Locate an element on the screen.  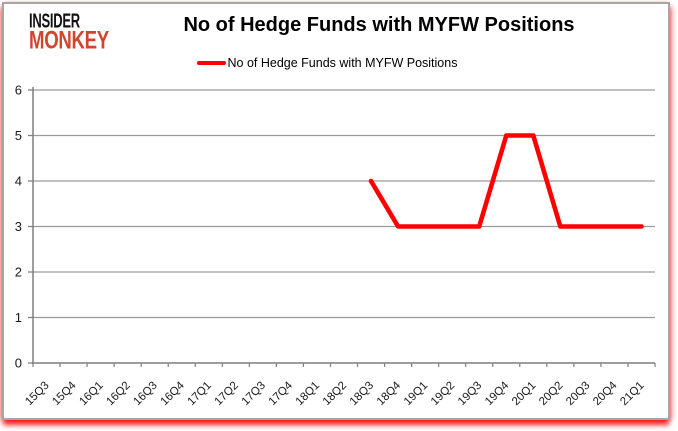
y-tick-label: 4 is located at coordinates (18, 181).